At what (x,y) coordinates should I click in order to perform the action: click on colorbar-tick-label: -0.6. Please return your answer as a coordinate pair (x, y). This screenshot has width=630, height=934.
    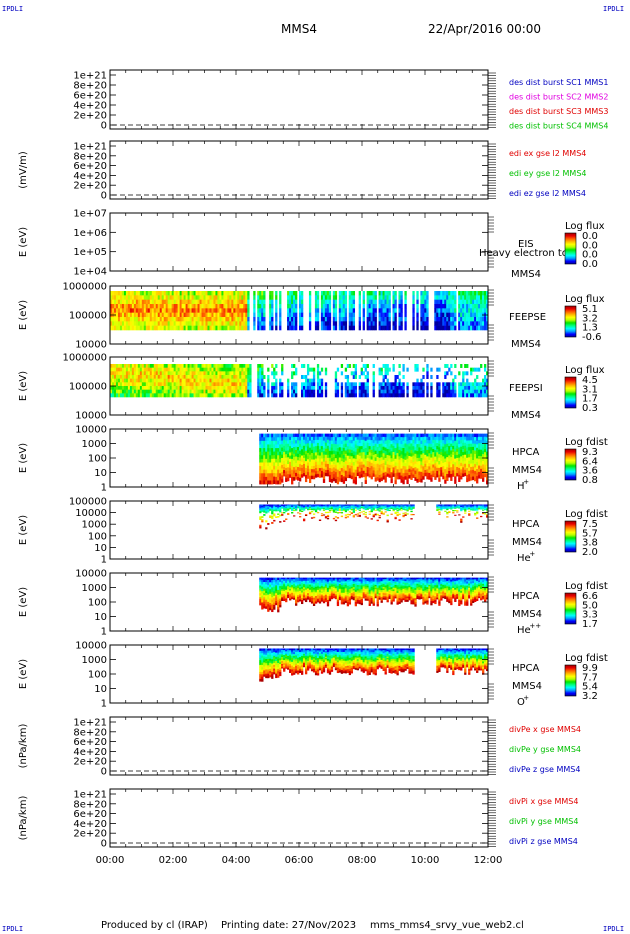
    Looking at the image, I should click on (592, 337).